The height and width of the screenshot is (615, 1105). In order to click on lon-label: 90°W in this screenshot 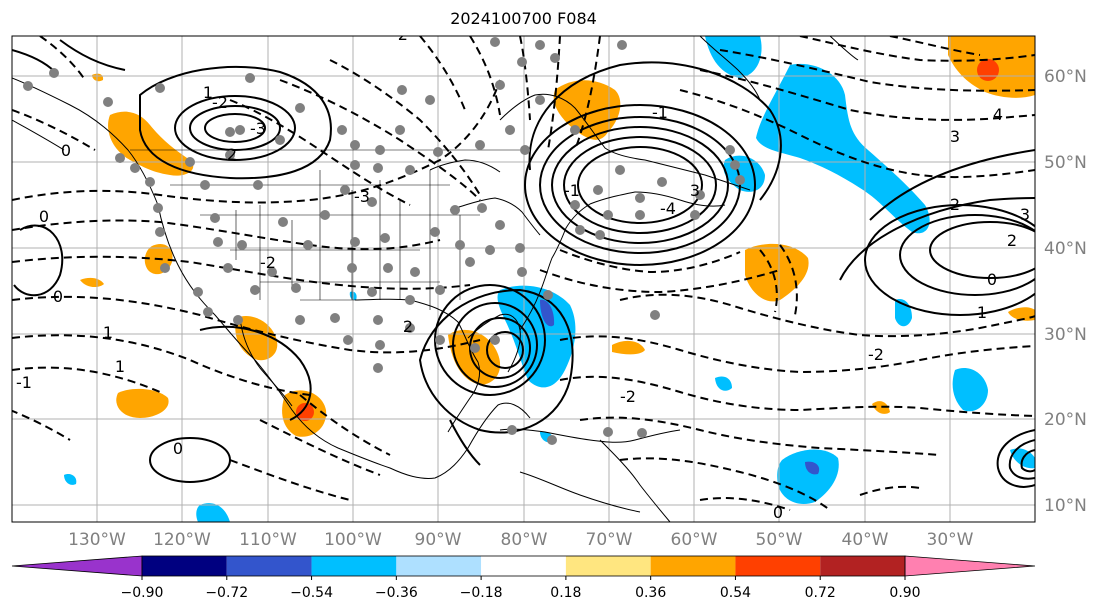, I will do `click(438, 540)`.